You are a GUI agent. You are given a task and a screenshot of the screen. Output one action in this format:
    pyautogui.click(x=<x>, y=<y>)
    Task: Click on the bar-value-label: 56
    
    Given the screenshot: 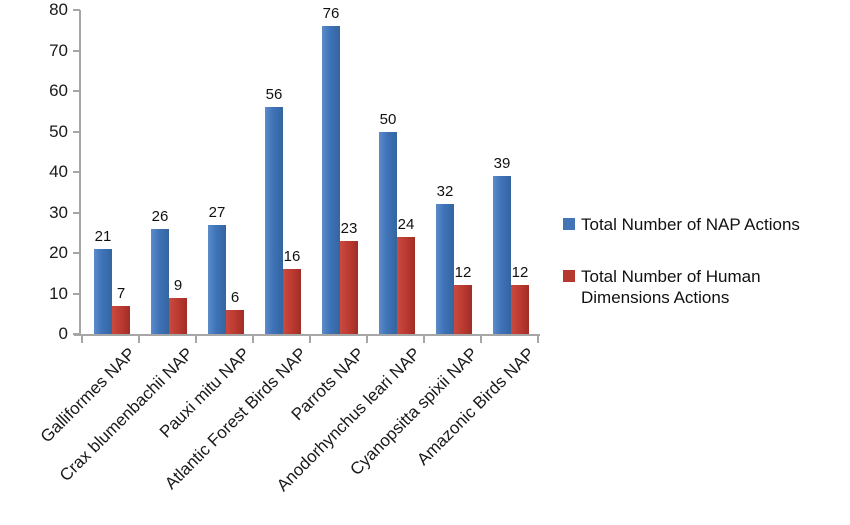 What is the action you would take?
    pyautogui.click(x=274, y=95)
    